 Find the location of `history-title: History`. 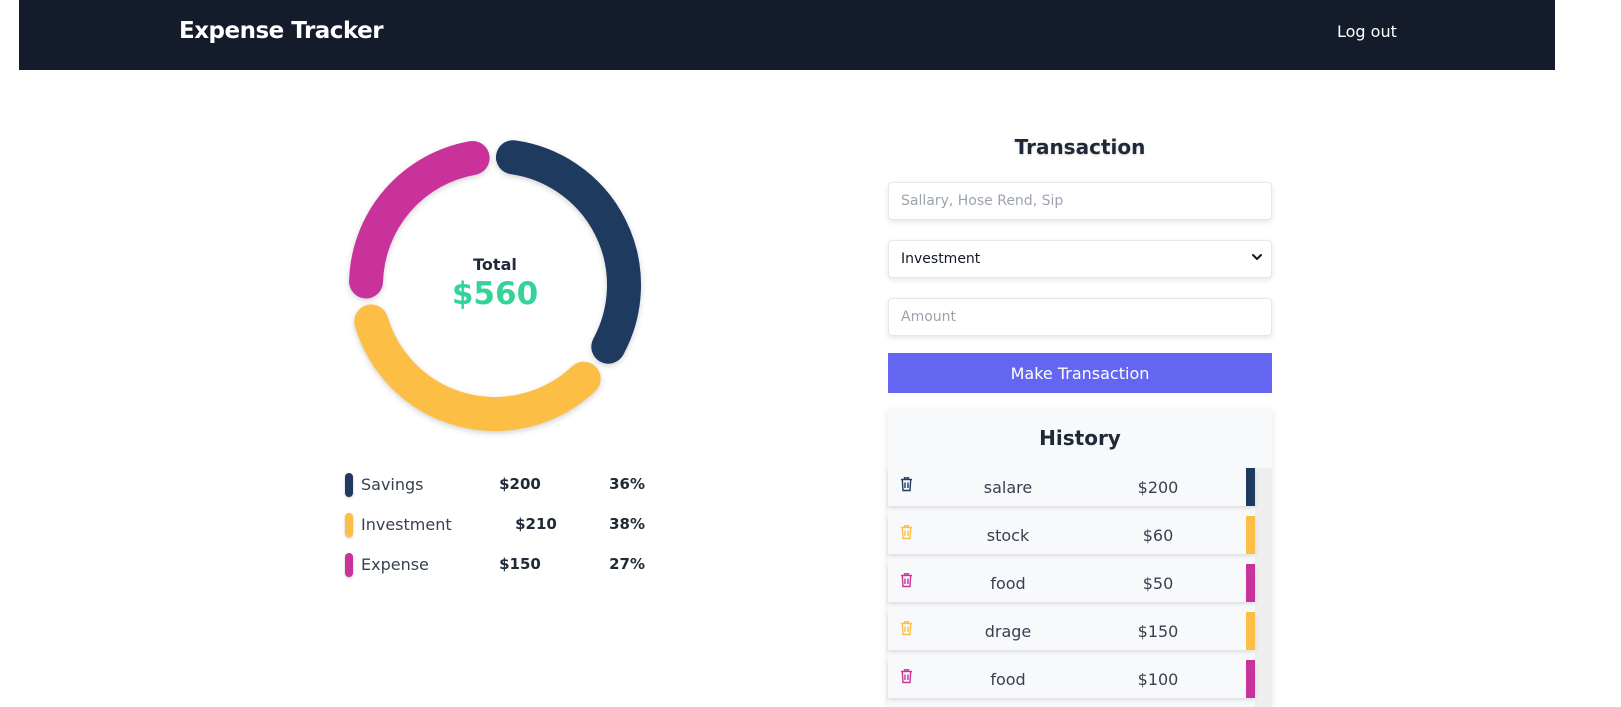

history-title: History is located at coordinates (1080, 438).